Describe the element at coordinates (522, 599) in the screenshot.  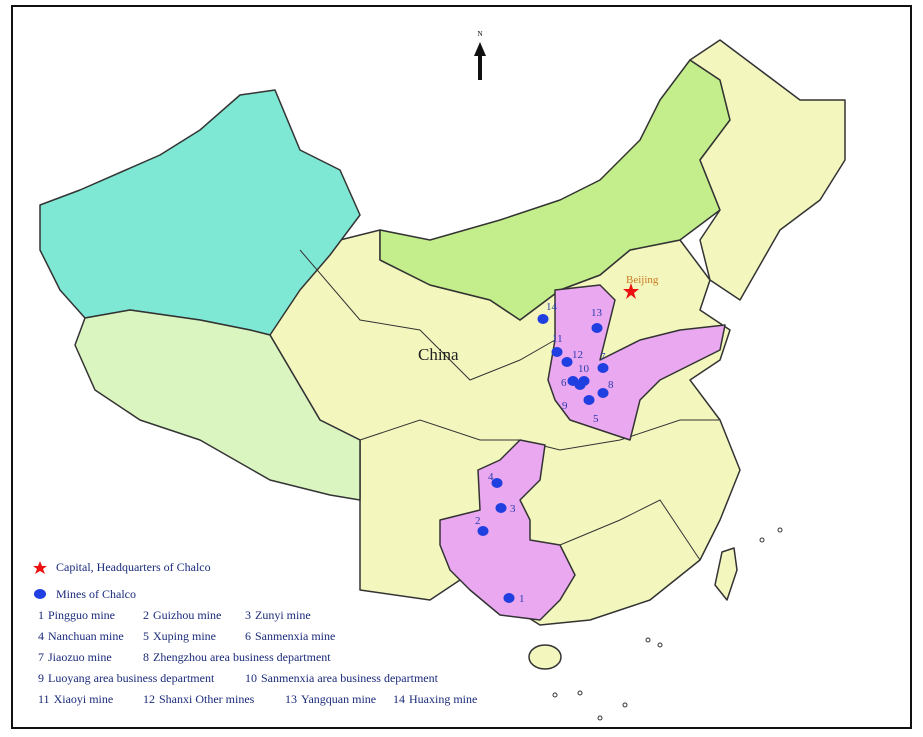
I see `mine-number: 1` at that location.